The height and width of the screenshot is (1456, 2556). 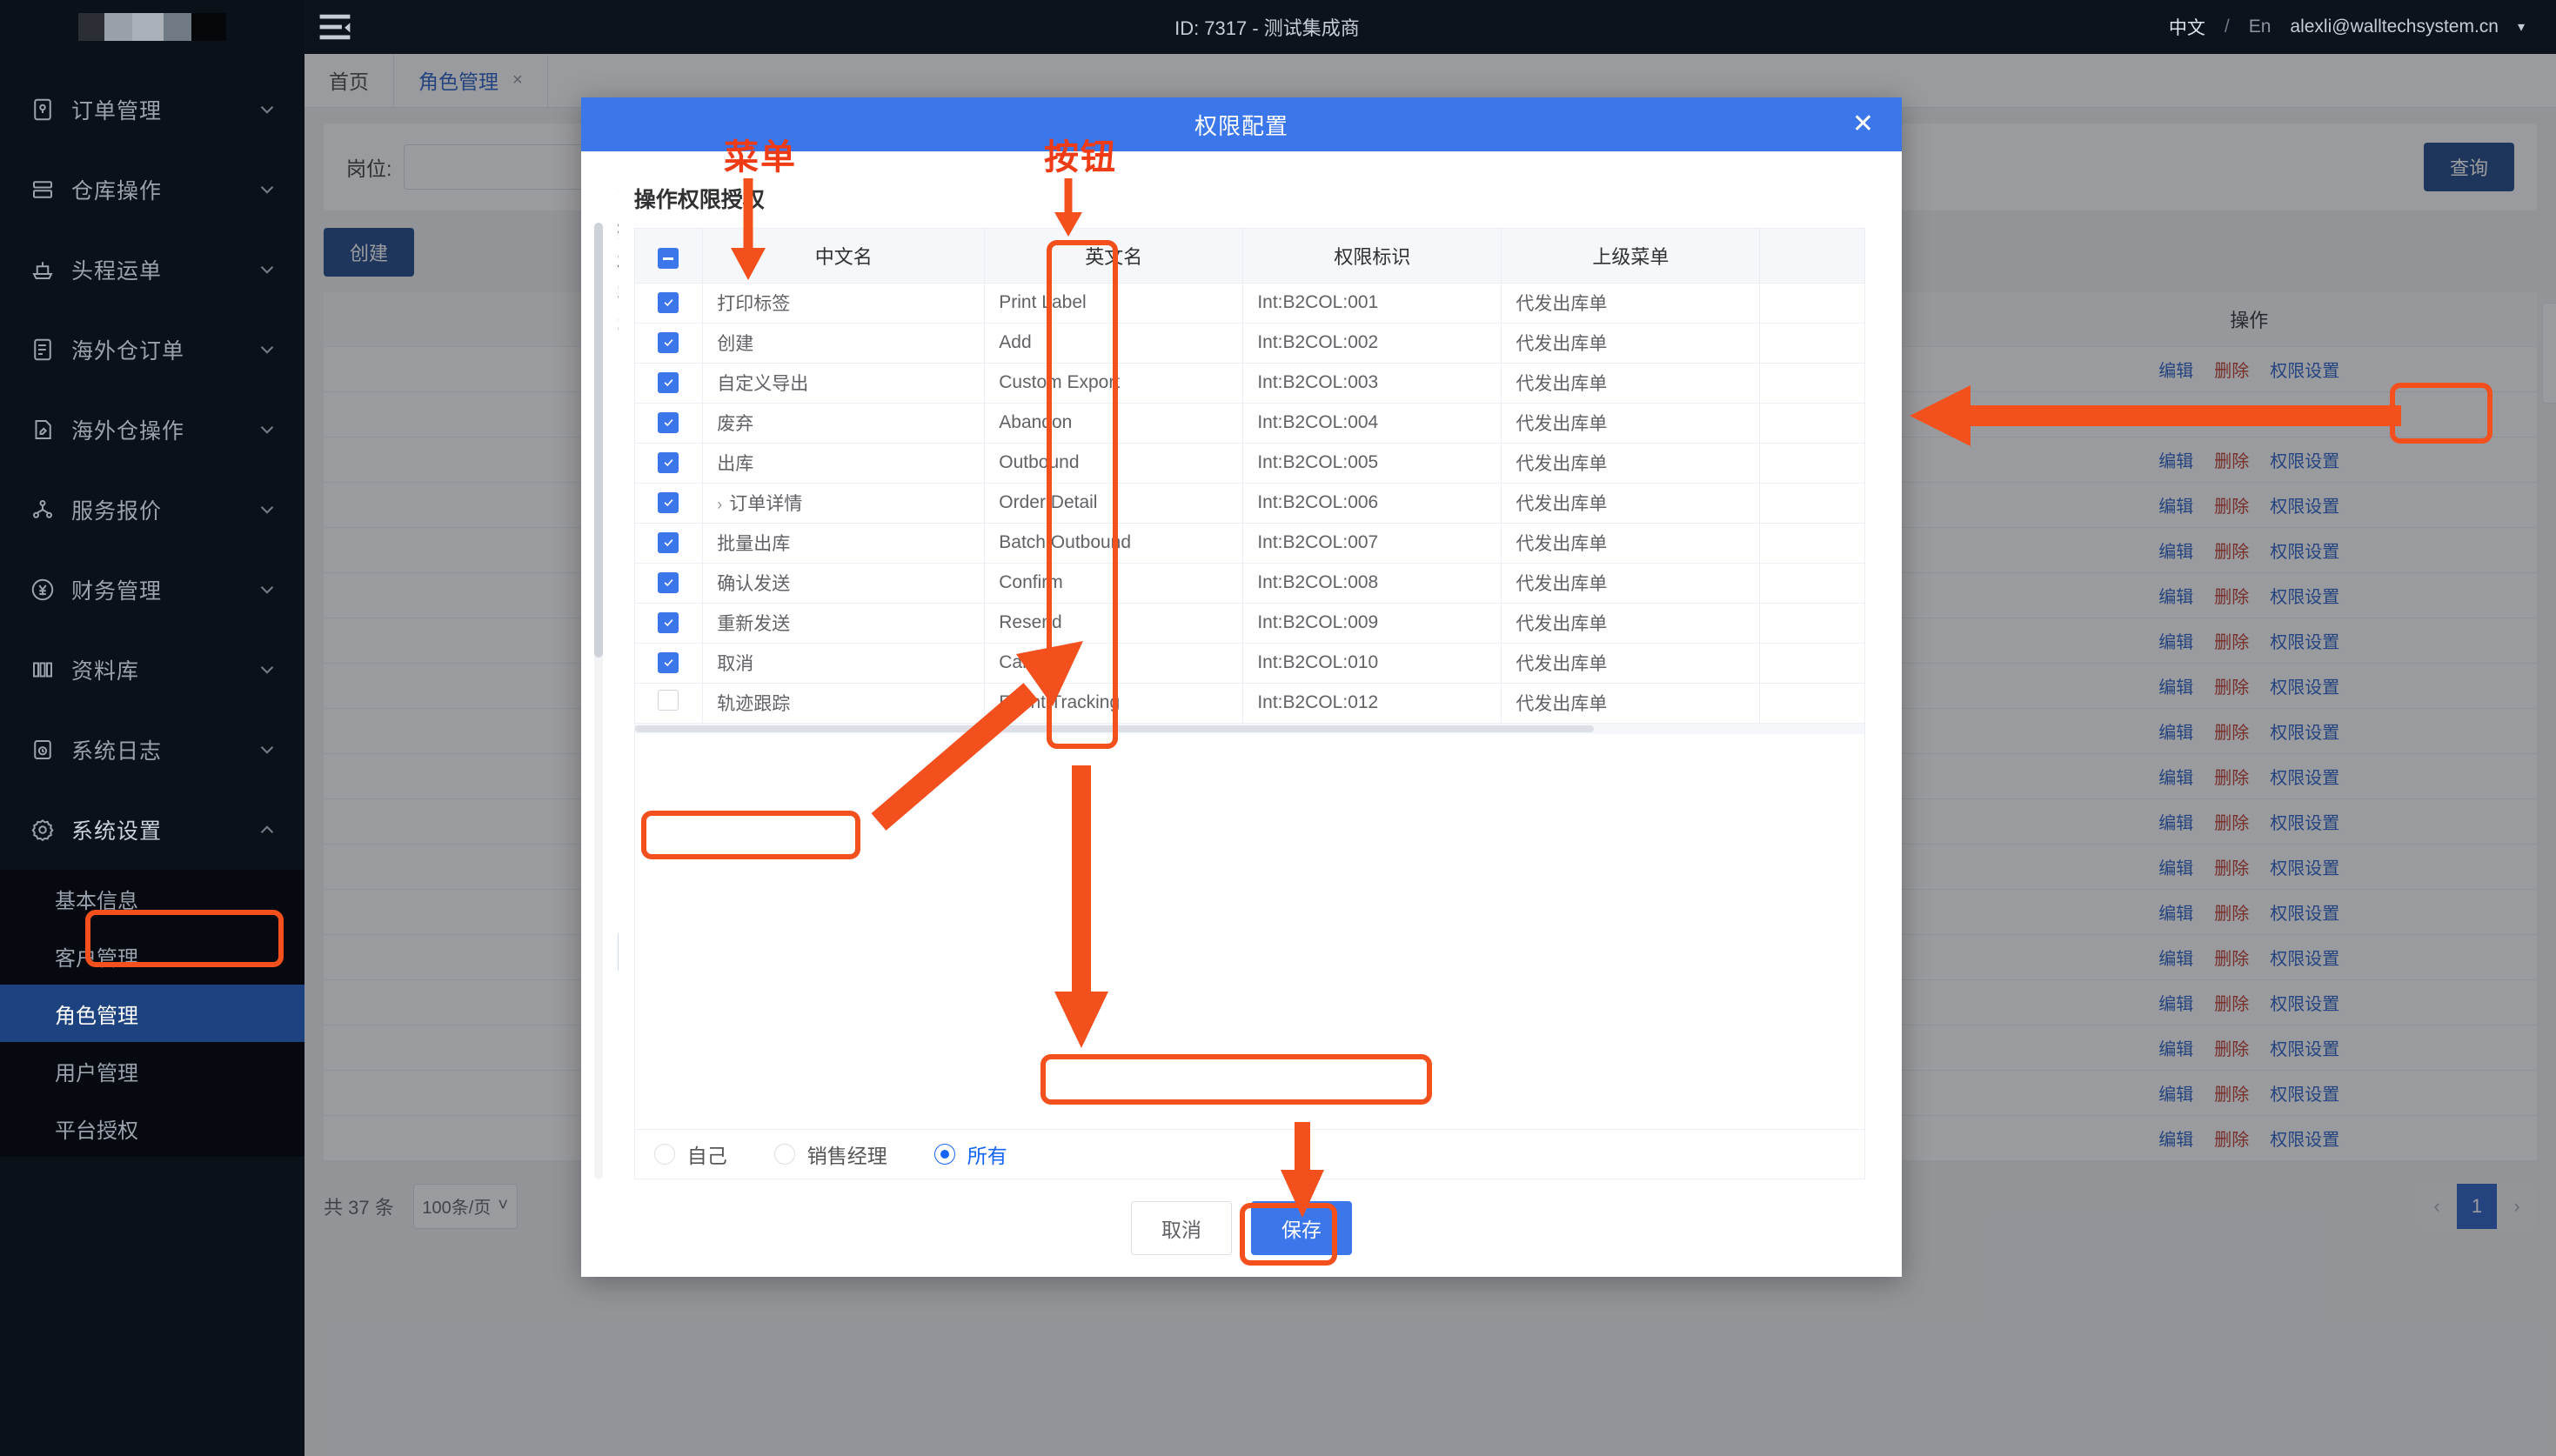 I want to click on tree-node: 平台订单, so click(x=618, y=587).